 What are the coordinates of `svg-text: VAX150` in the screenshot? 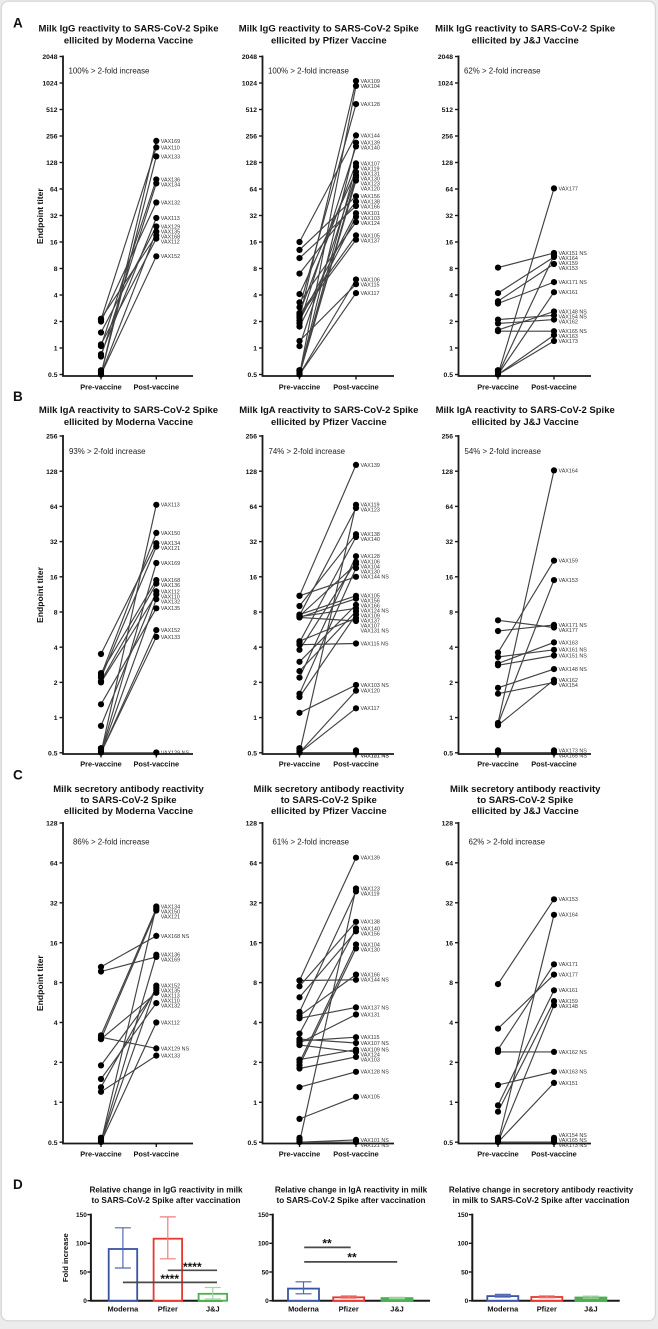 It's located at (170, 912).